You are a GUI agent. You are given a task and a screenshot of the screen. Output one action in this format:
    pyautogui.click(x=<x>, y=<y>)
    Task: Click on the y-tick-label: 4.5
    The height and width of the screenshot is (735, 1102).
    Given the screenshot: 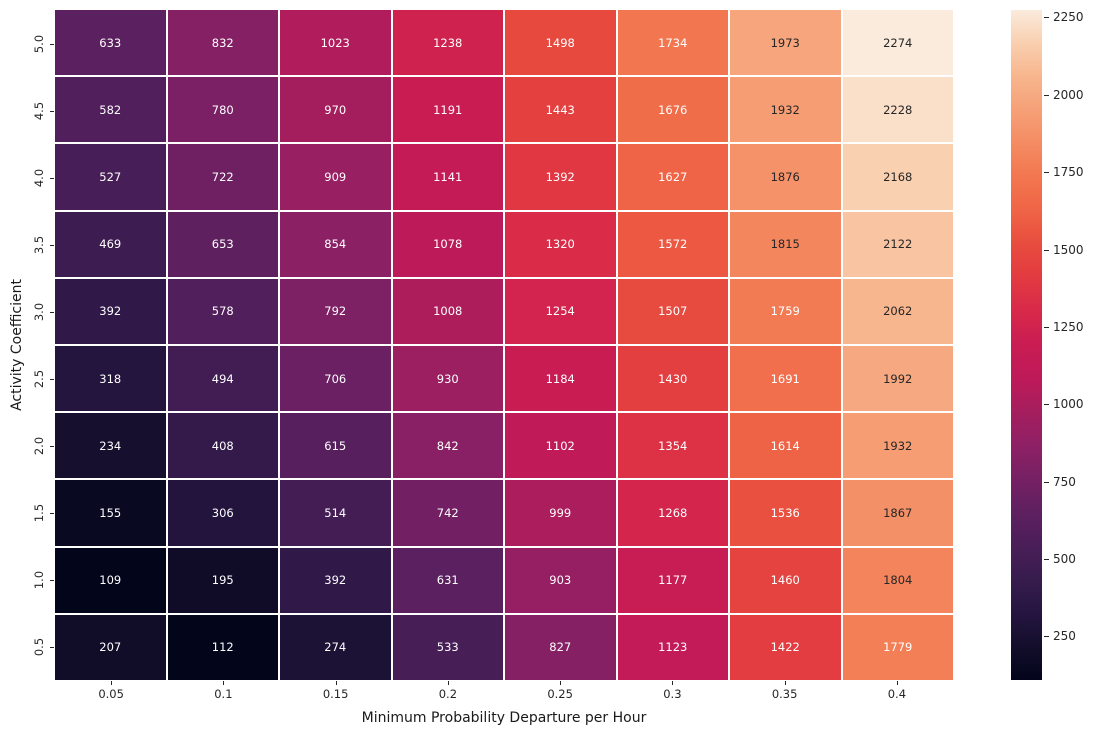 What is the action you would take?
    pyautogui.click(x=39, y=110)
    